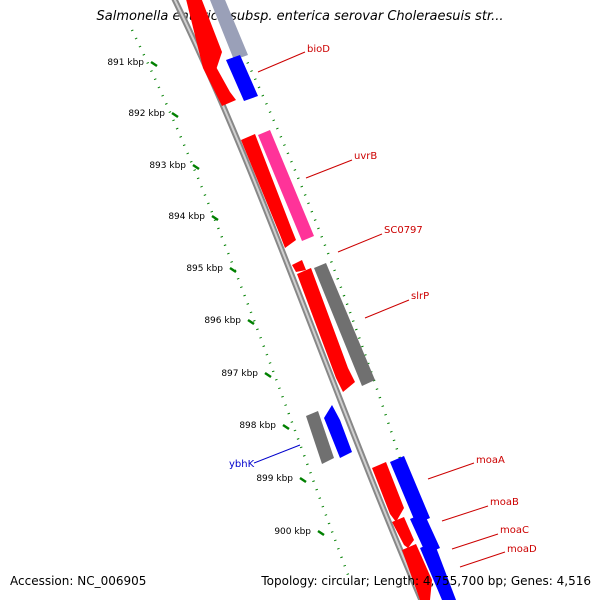 The width and height of the screenshot is (600, 600). Describe the element at coordinates (274, 479) in the screenshot. I see `tick-label: 899 kbp` at that location.